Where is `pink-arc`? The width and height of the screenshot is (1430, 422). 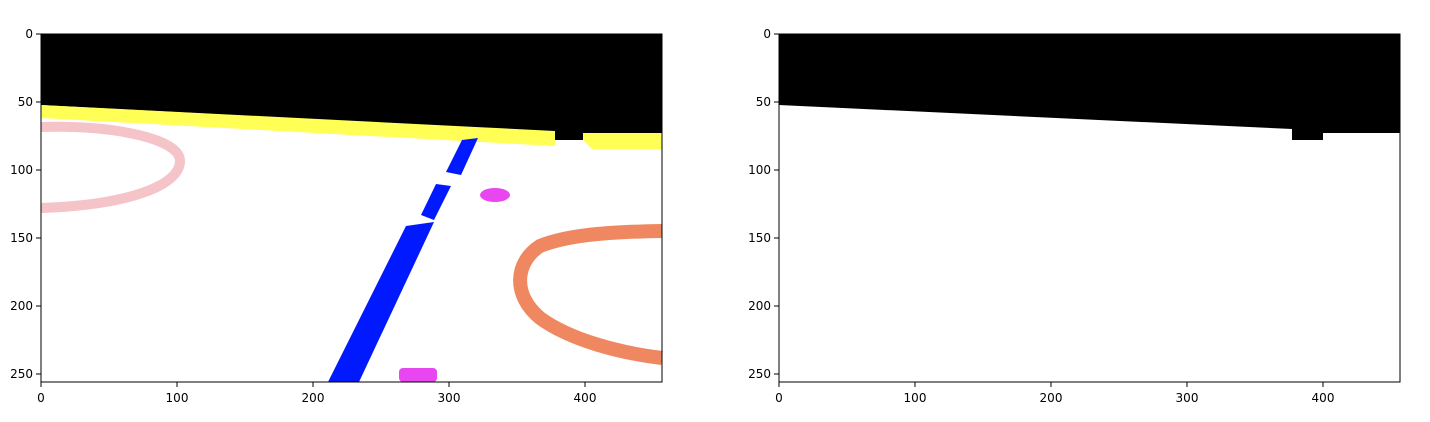
pink-arc is located at coordinates (113, 167).